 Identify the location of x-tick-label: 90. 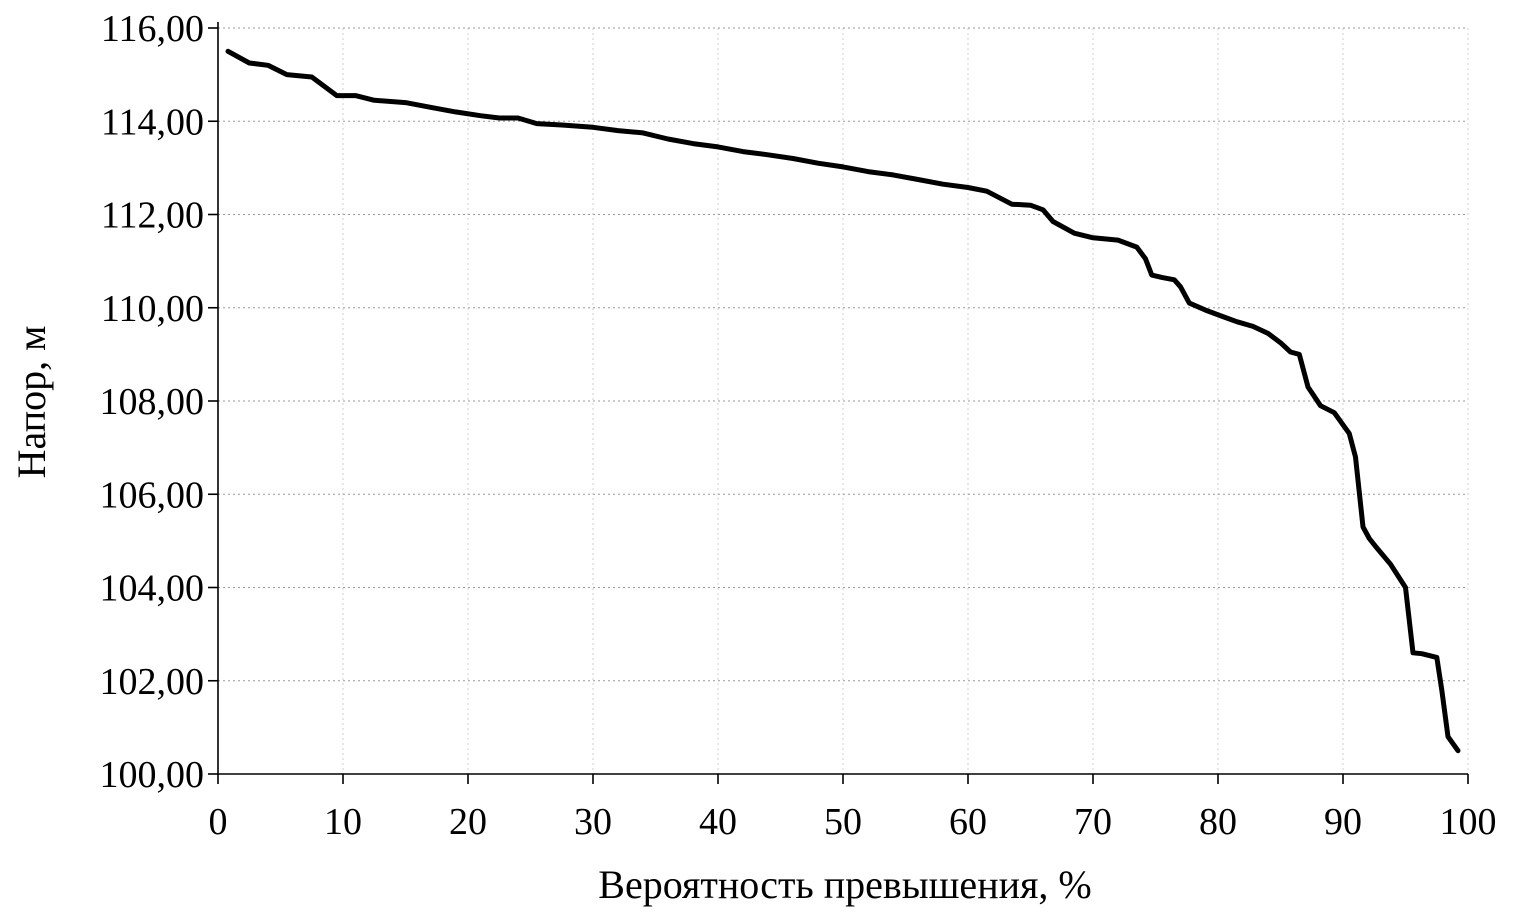
(1343, 822).